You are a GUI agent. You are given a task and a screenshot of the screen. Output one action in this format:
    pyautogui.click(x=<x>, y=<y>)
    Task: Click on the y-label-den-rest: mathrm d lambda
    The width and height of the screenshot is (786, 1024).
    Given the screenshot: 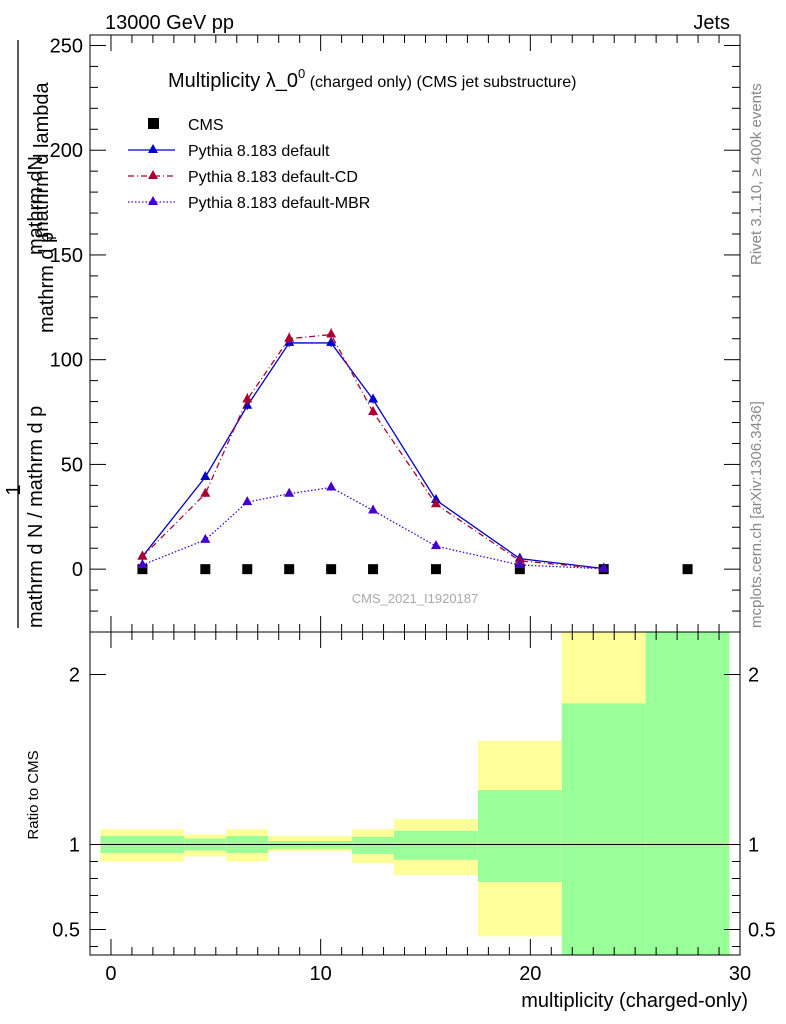 What is the action you would take?
    pyautogui.click(x=42, y=160)
    